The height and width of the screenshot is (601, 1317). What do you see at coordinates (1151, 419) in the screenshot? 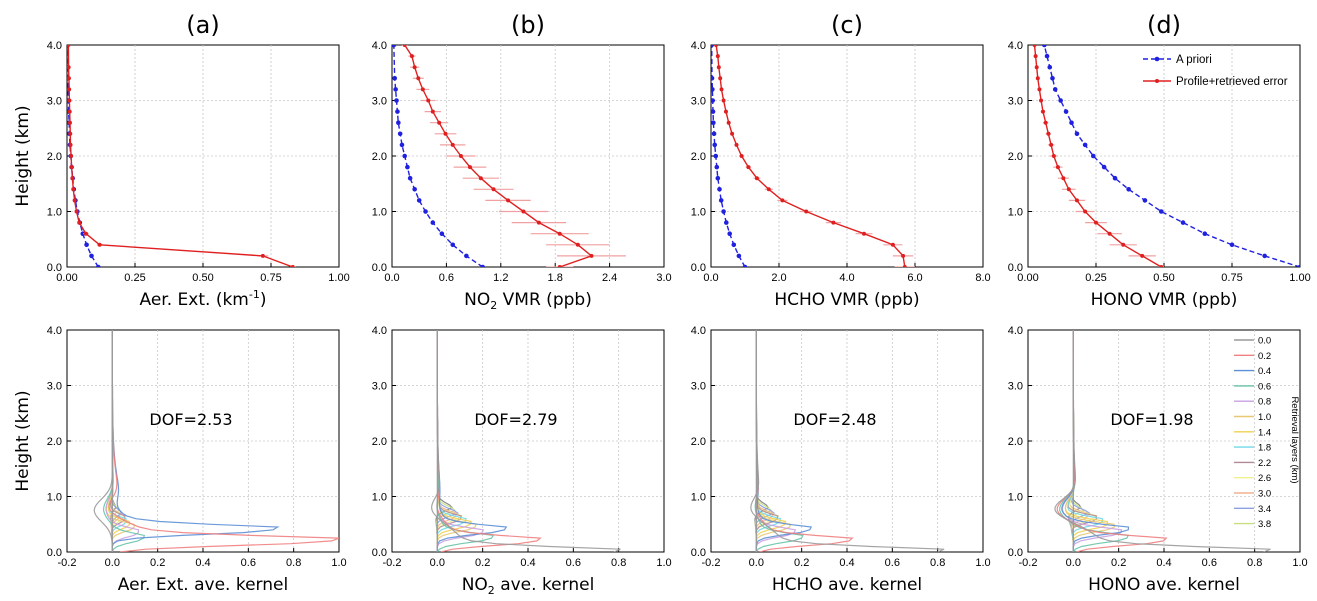
I see `dof-annotation: DOF=1.98` at bounding box center [1151, 419].